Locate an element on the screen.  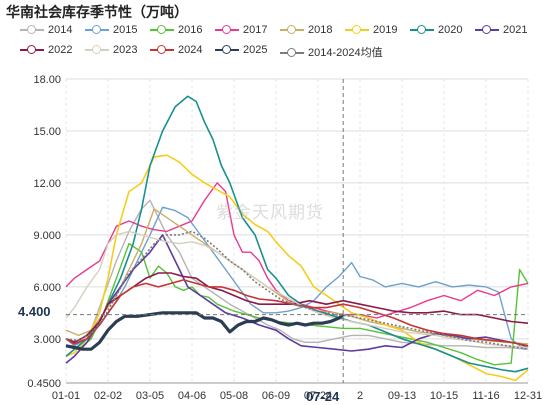
x-tick-label: 06-09 is located at coordinates (276, 396).